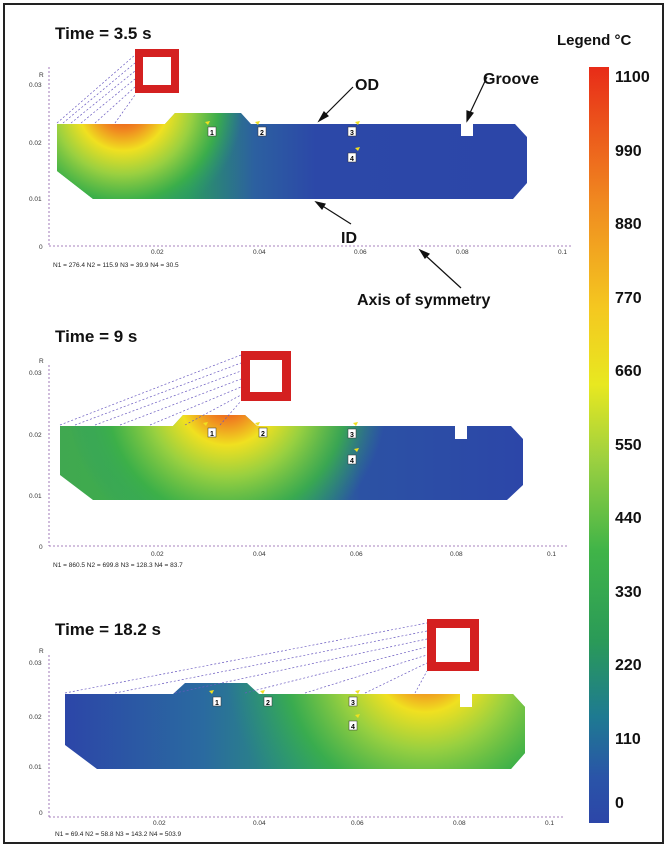 This screenshot has width=669, height=849. What do you see at coordinates (632, 77) in the screenshot?
I see `legend-value: 1100` at bounding box center [632, 77].